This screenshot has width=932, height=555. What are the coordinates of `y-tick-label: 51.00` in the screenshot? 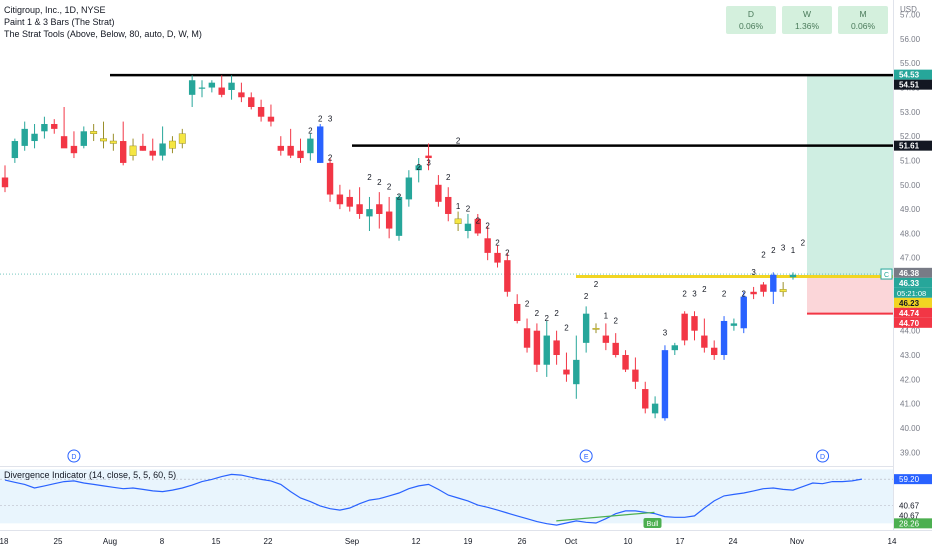 It's located at (910, 160).